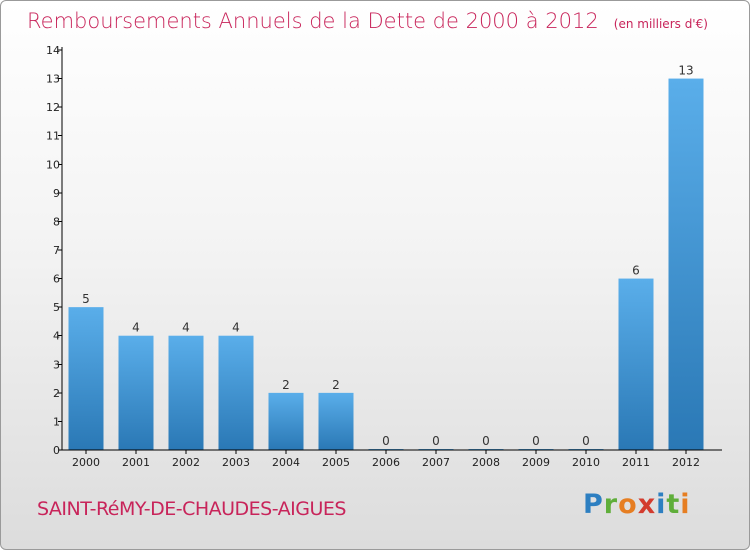 The image size is (750, 550). Describe the element at coordinates (386, 462) in the screenshot. I see `x-tick-label: 2006` at that location.